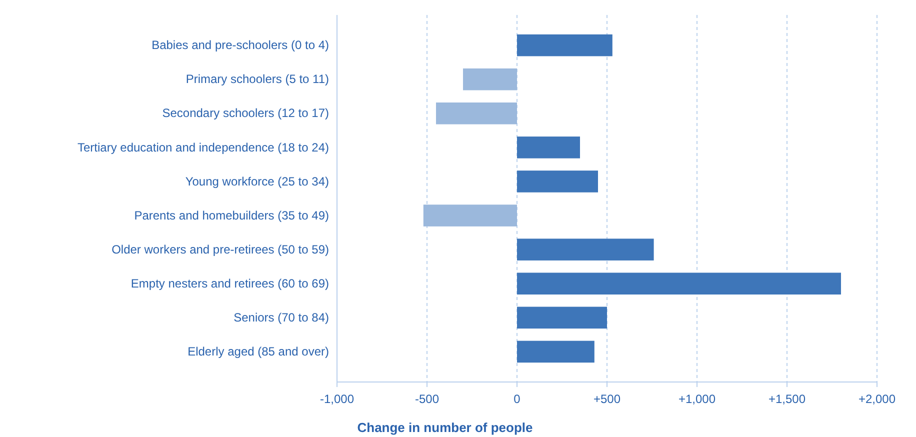 The image size is (916, 437). What do you see at coordinates (245, 113) in the screenshot?
I see `y-tick-label: Secondary schoolers (12 to 17)` at bounding box center [245, 113].